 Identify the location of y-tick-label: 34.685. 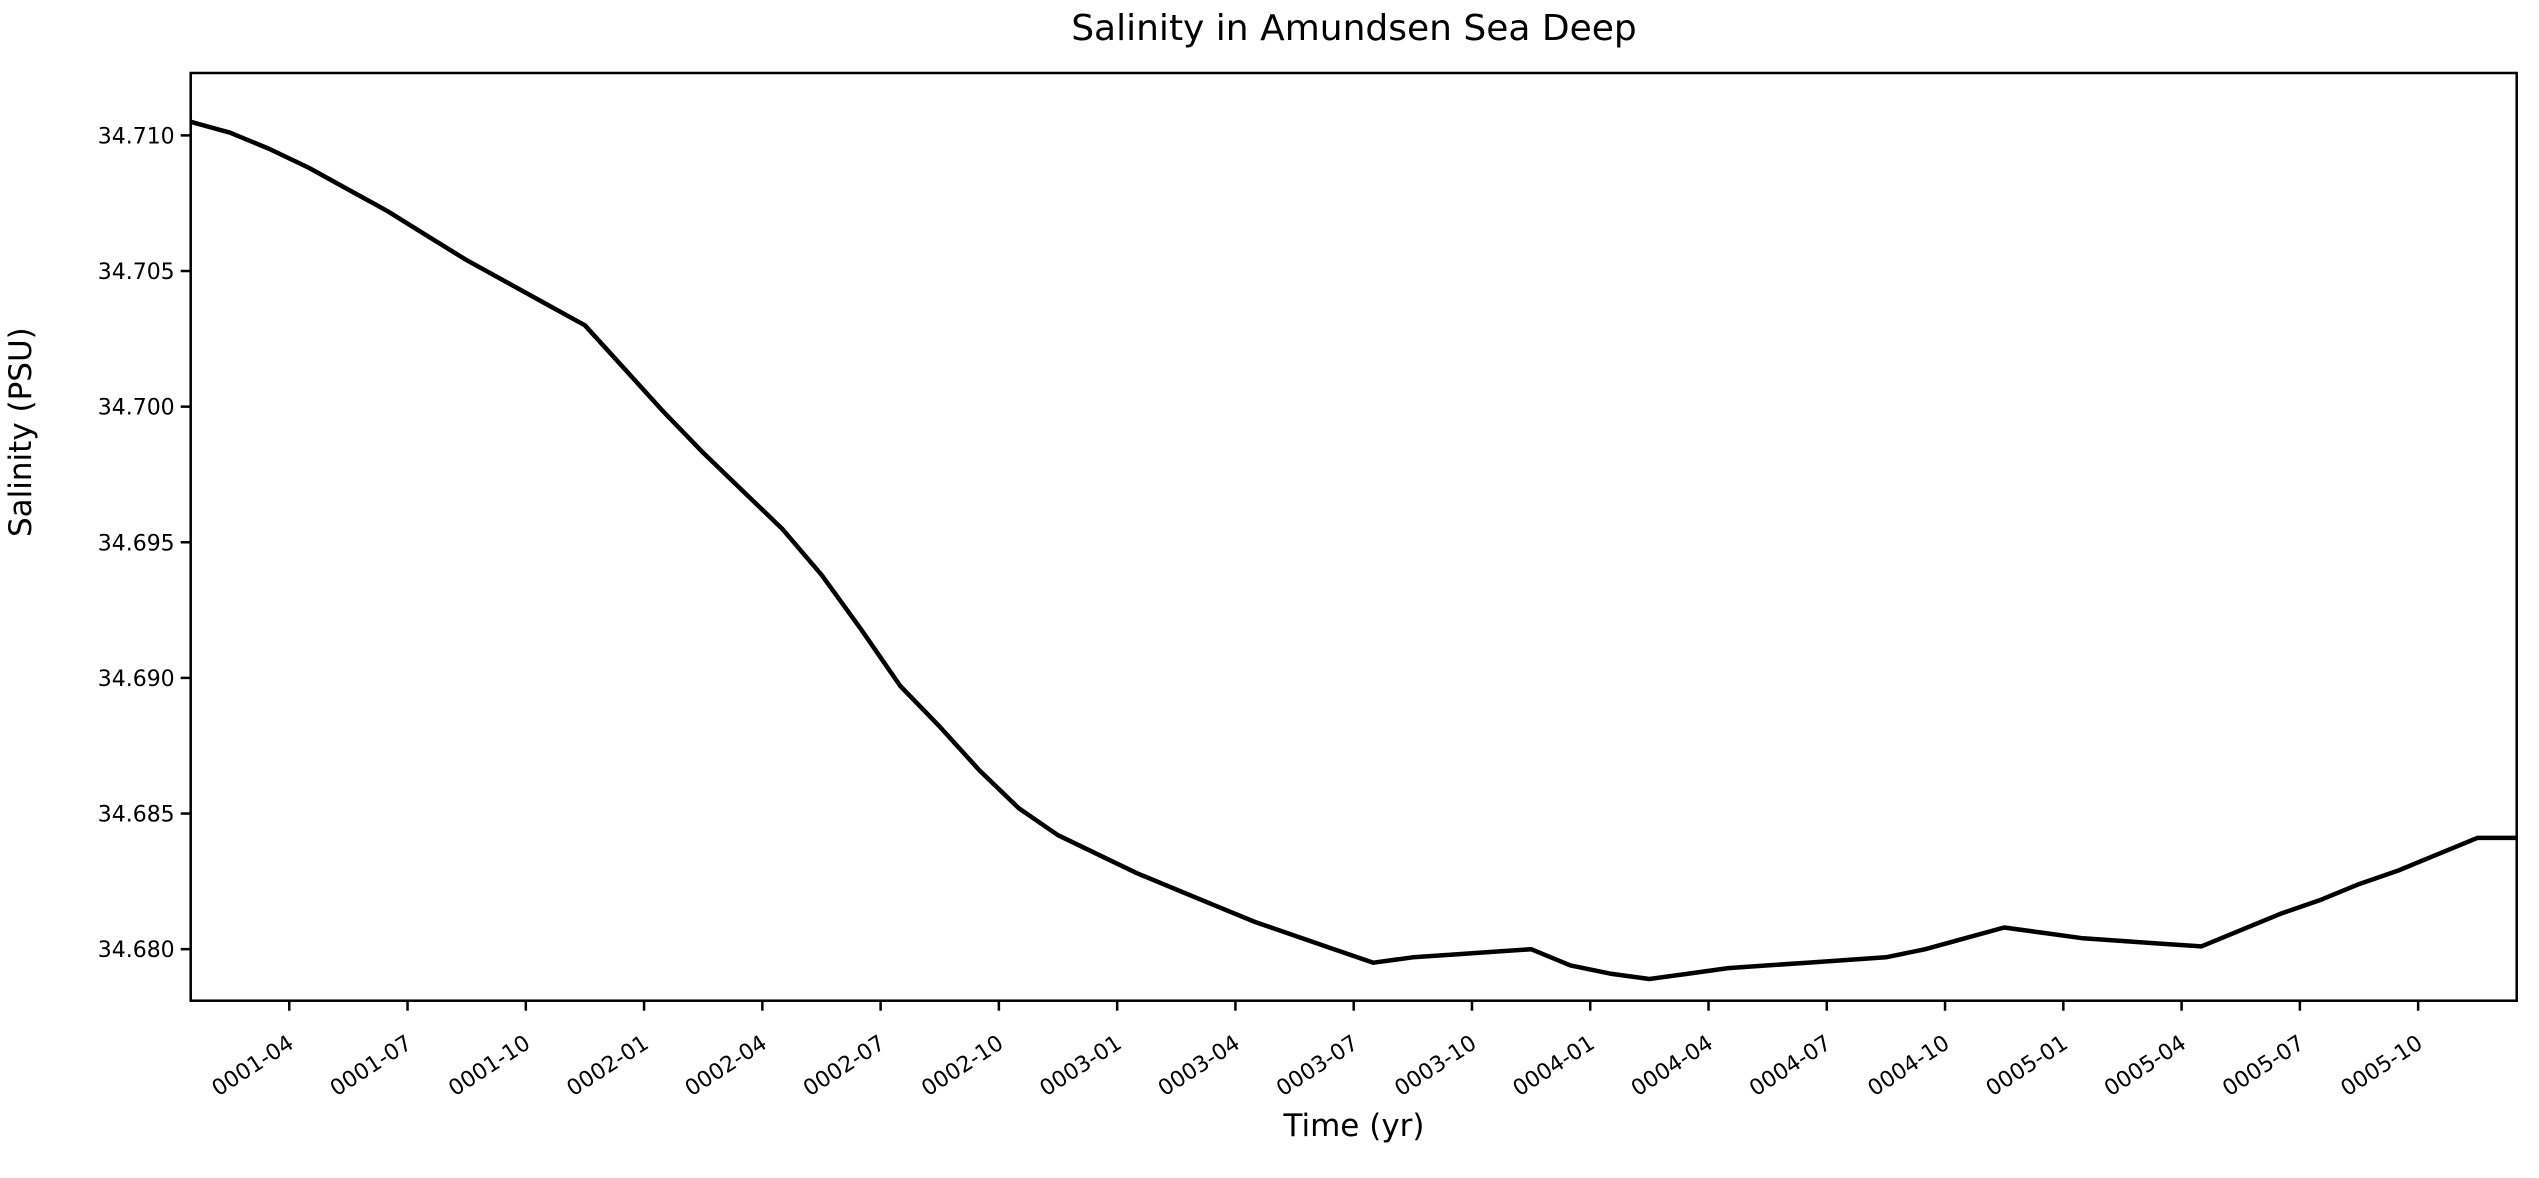
(136, 815).